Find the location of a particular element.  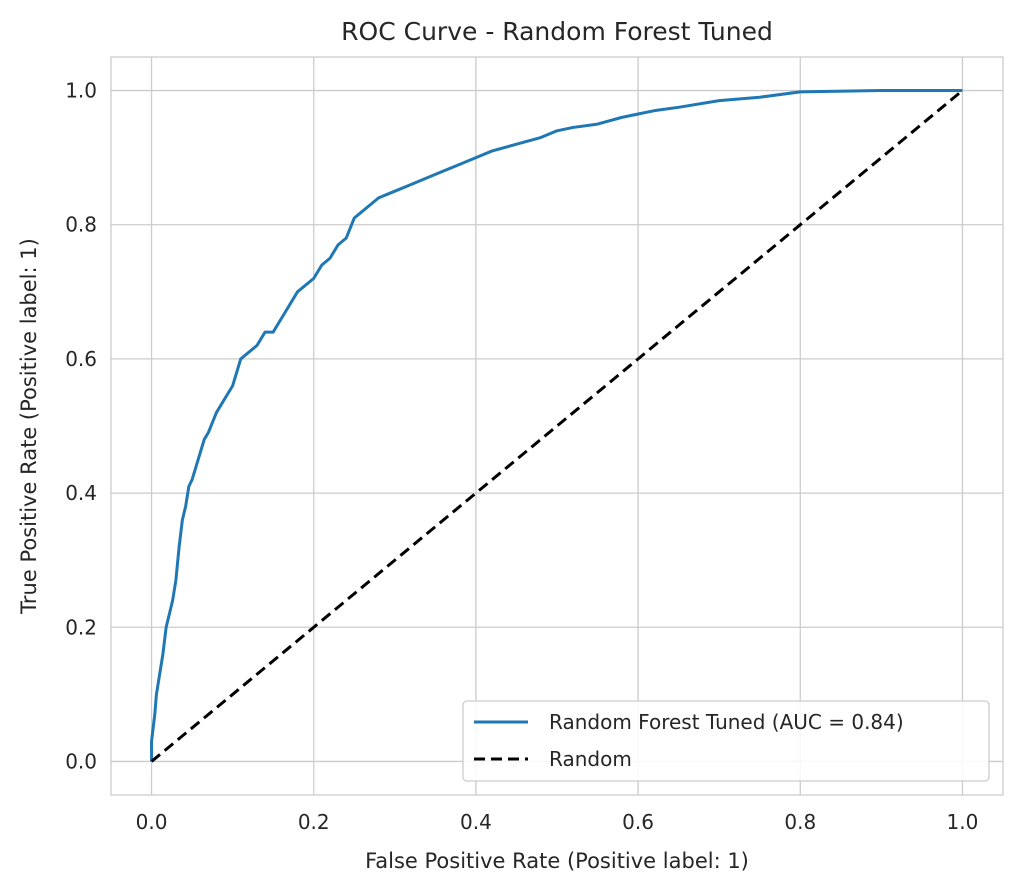

chart-title: ROC Curve - Random Forest Tuned is located at coordinates (557, 31).